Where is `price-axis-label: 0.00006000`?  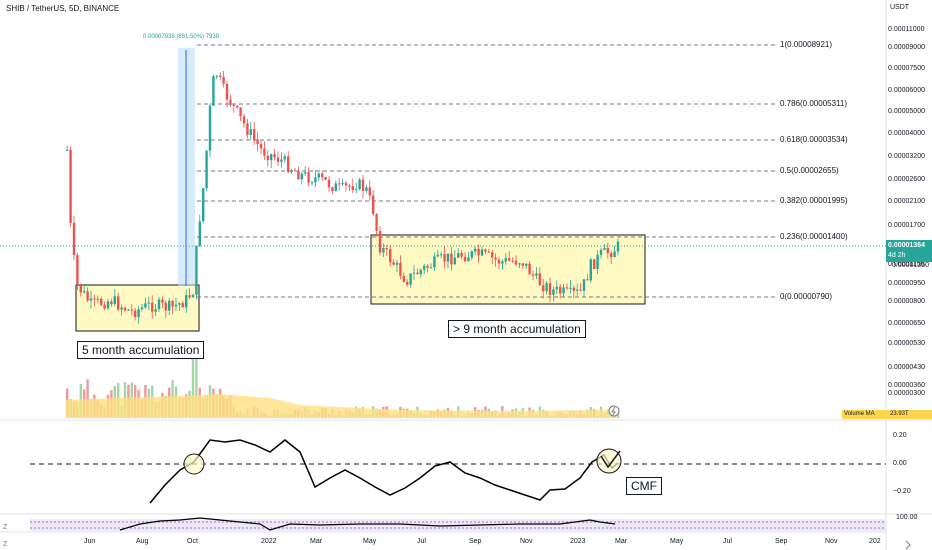 price-axis-label: 0.00006000 is located at coordinates (906, 90).